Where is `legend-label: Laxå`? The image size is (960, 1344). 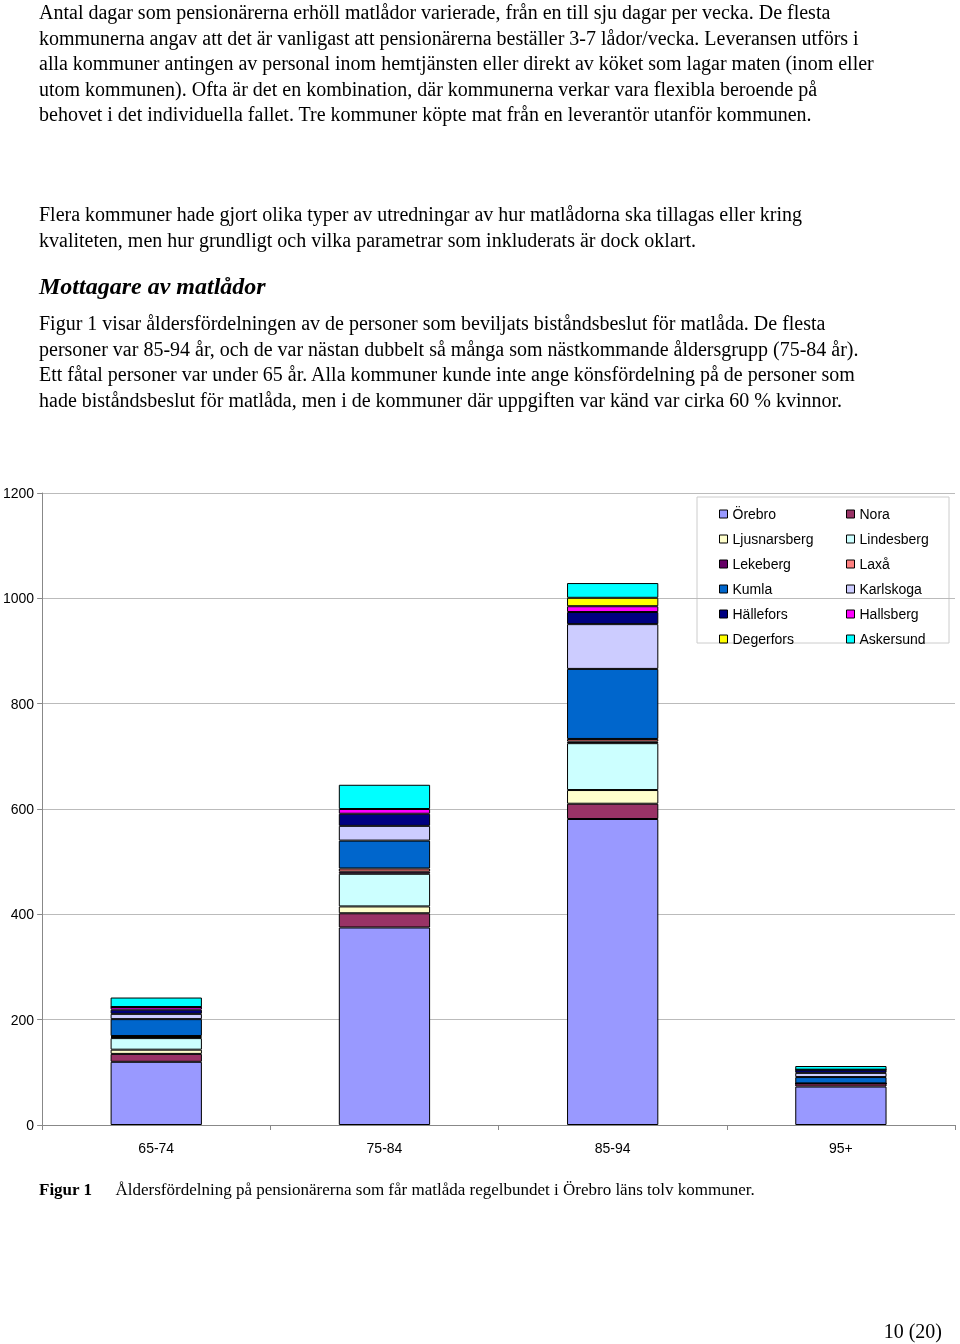 legend-label: Laxå is located at coordinates (875, 564).